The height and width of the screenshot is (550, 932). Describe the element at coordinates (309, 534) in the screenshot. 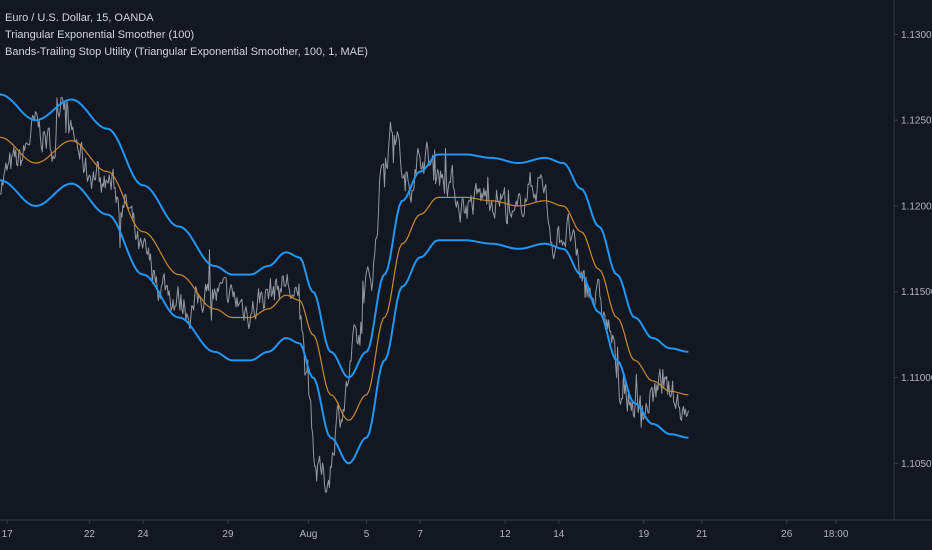

I see `x-tick-label: Aug` at that location.